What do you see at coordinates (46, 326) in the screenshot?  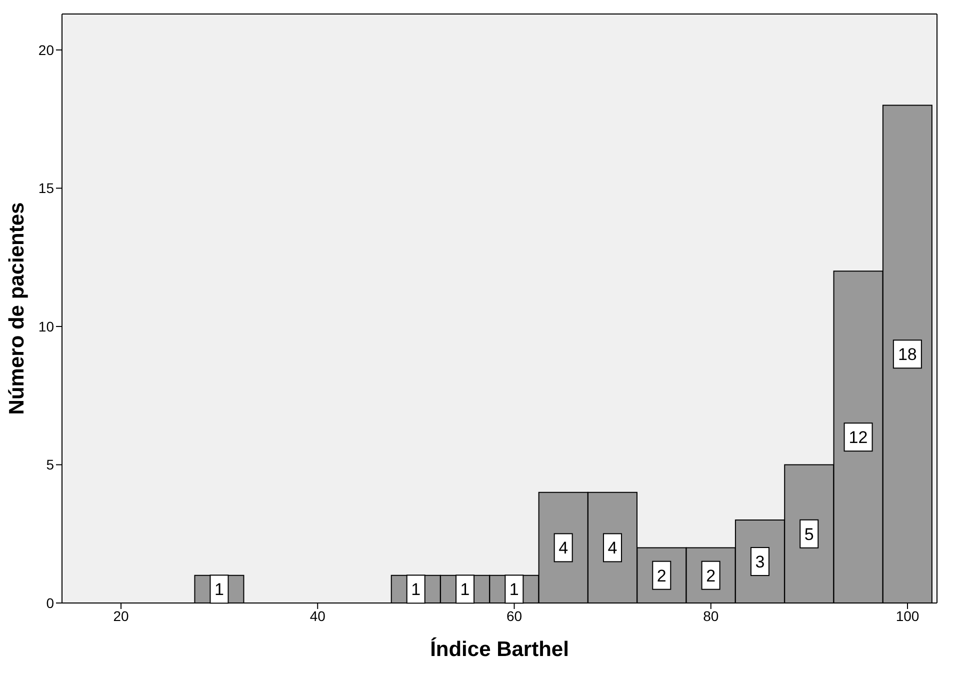 I see `y-tick-label: 10` at bounding box center [46, 326].